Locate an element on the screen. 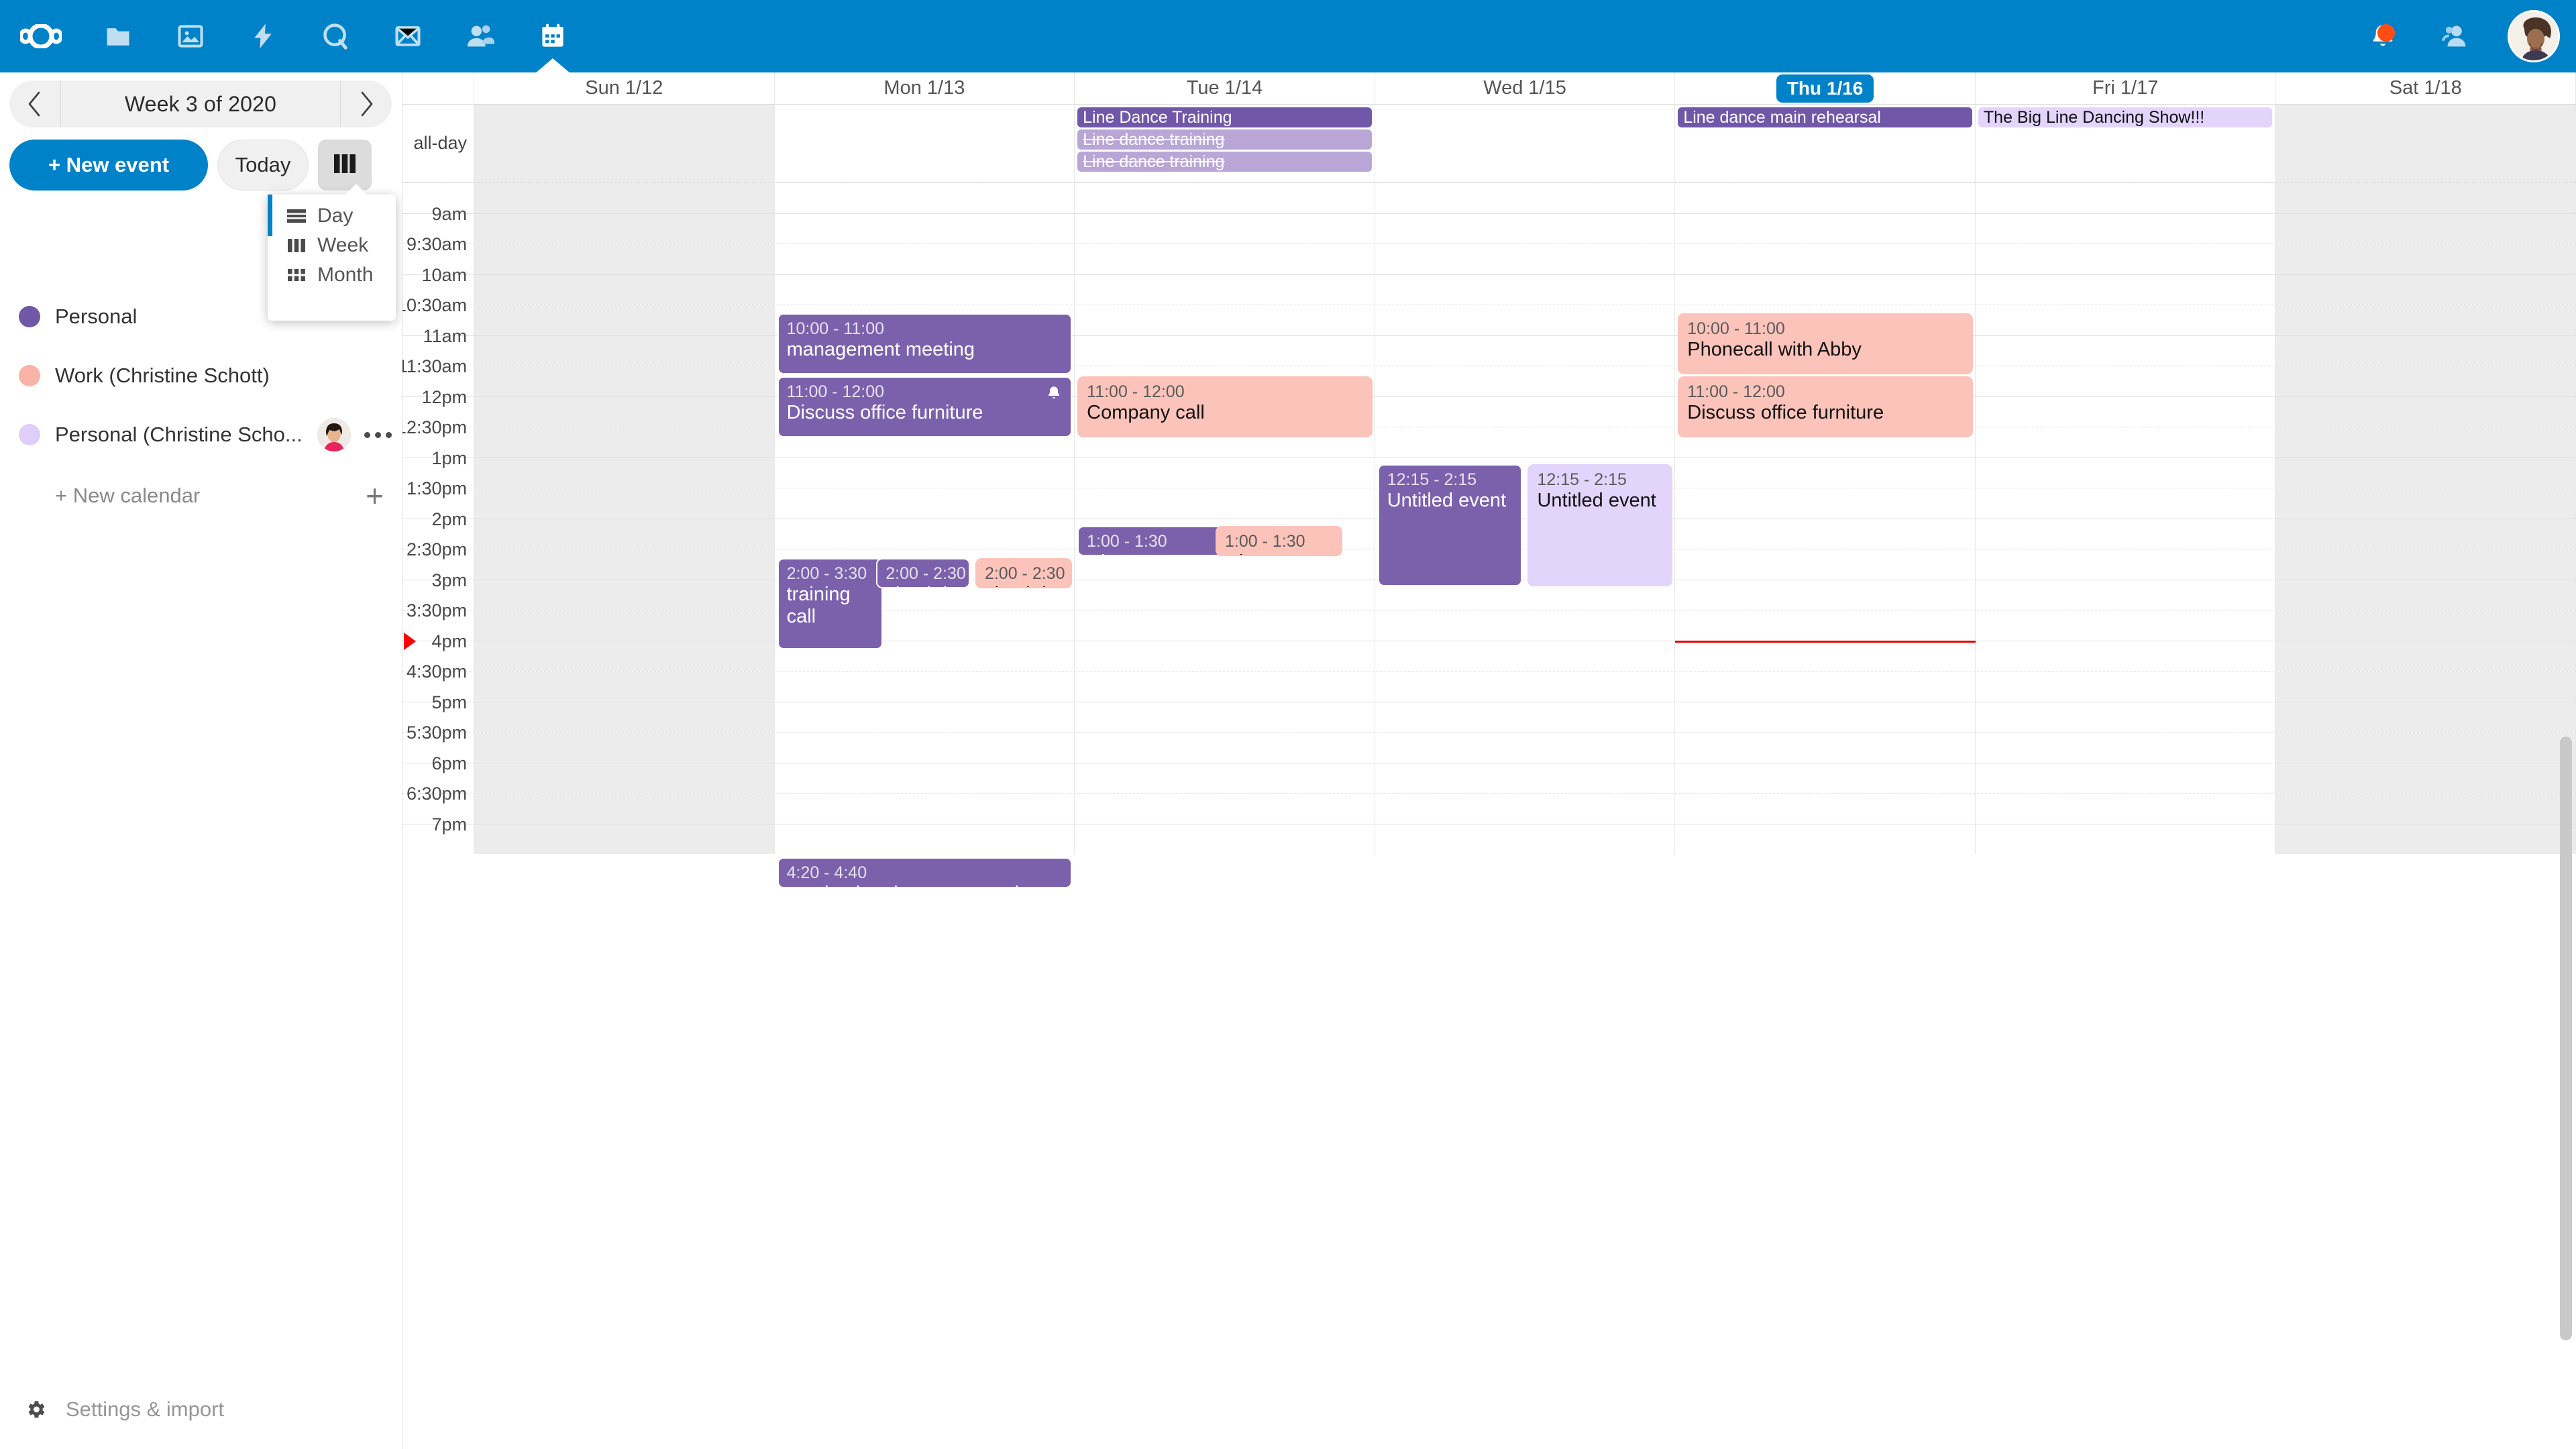 This screenshot has height=1449, width=2576. all-day-event: The Big Line Dancing Show!!! is located at coordinates (2125, 117).